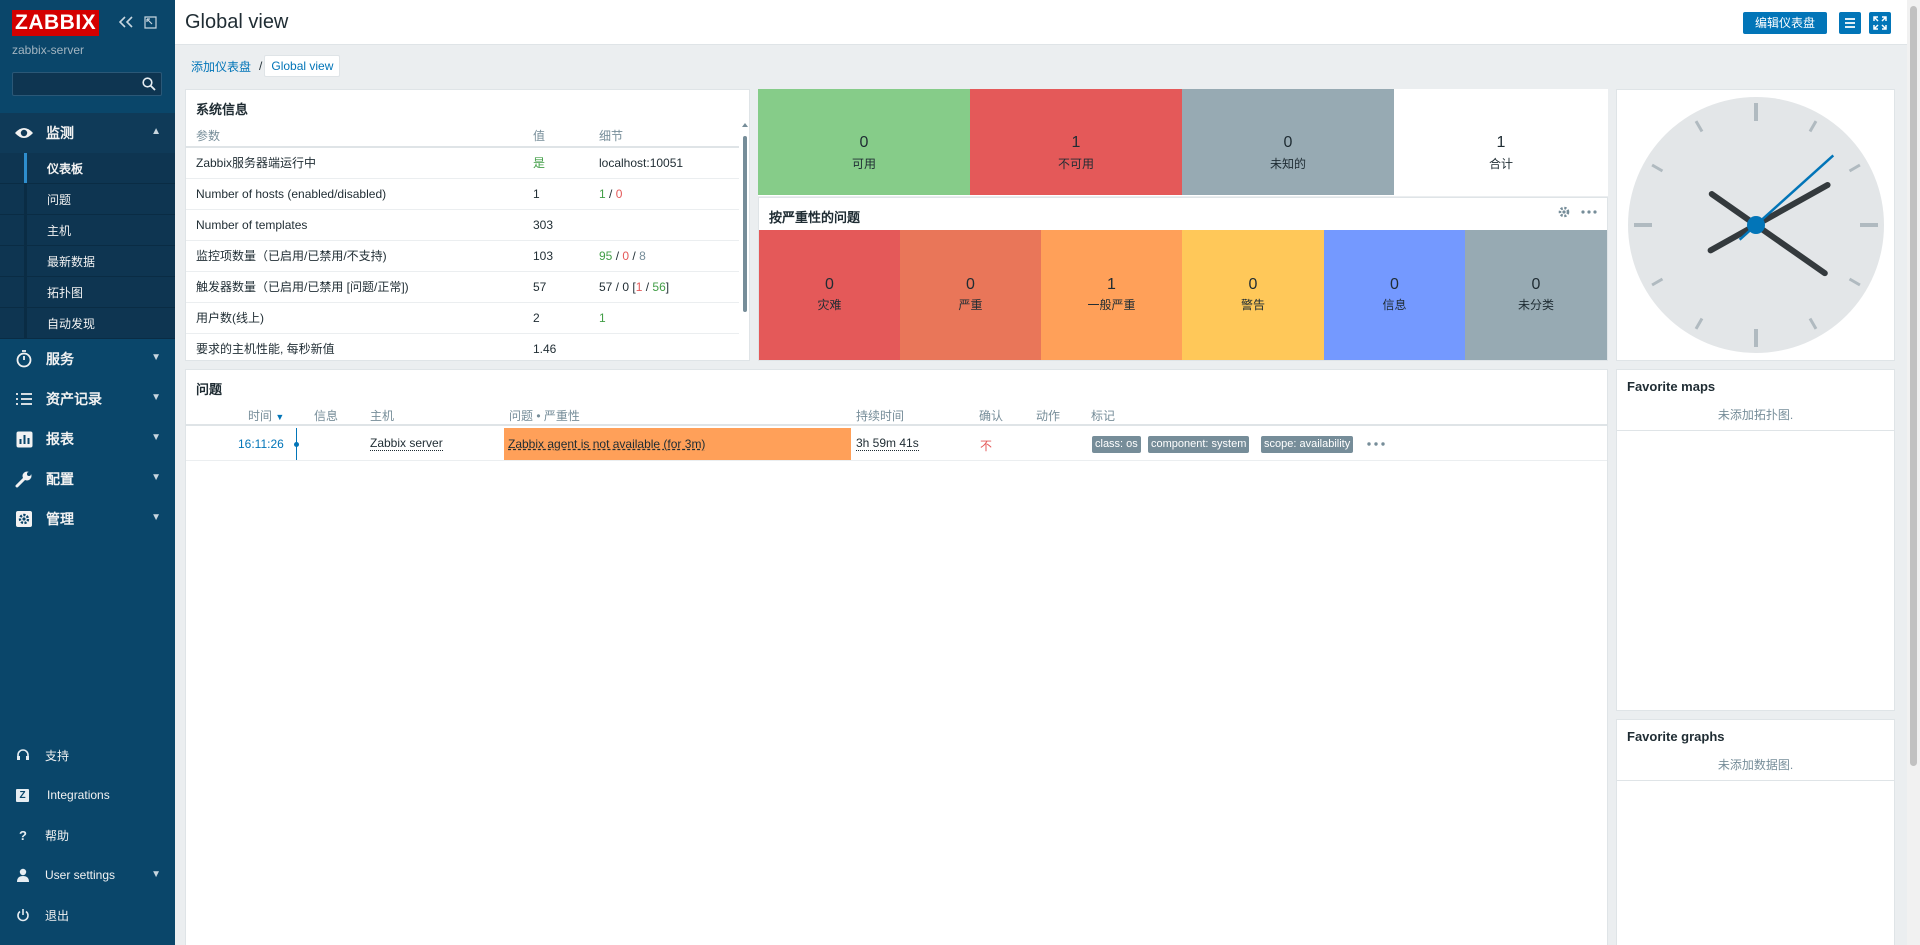 The height and width of the screenshot is (945, 1920). I want to click on submenu-item-hosts: 主机, so click(87, 230).